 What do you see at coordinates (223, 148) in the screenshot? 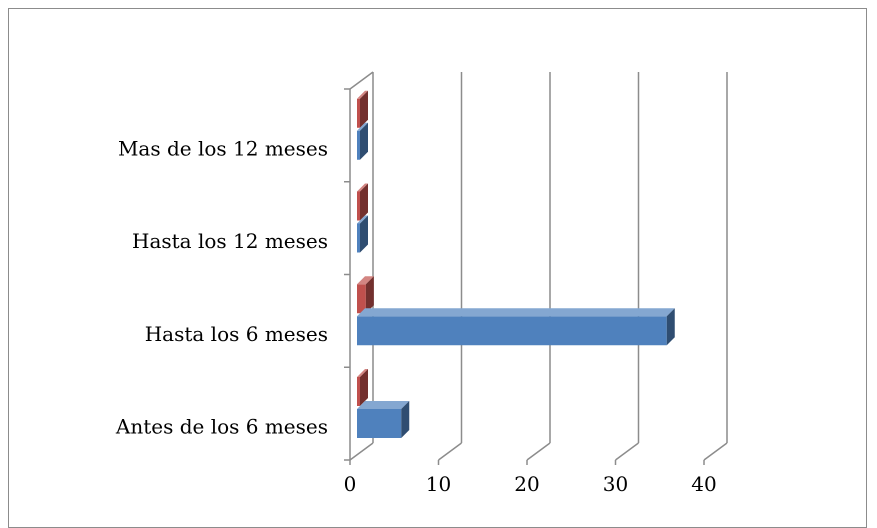
I see `category-label: Mas de los 12 meses` at bounding box center [223, 148].